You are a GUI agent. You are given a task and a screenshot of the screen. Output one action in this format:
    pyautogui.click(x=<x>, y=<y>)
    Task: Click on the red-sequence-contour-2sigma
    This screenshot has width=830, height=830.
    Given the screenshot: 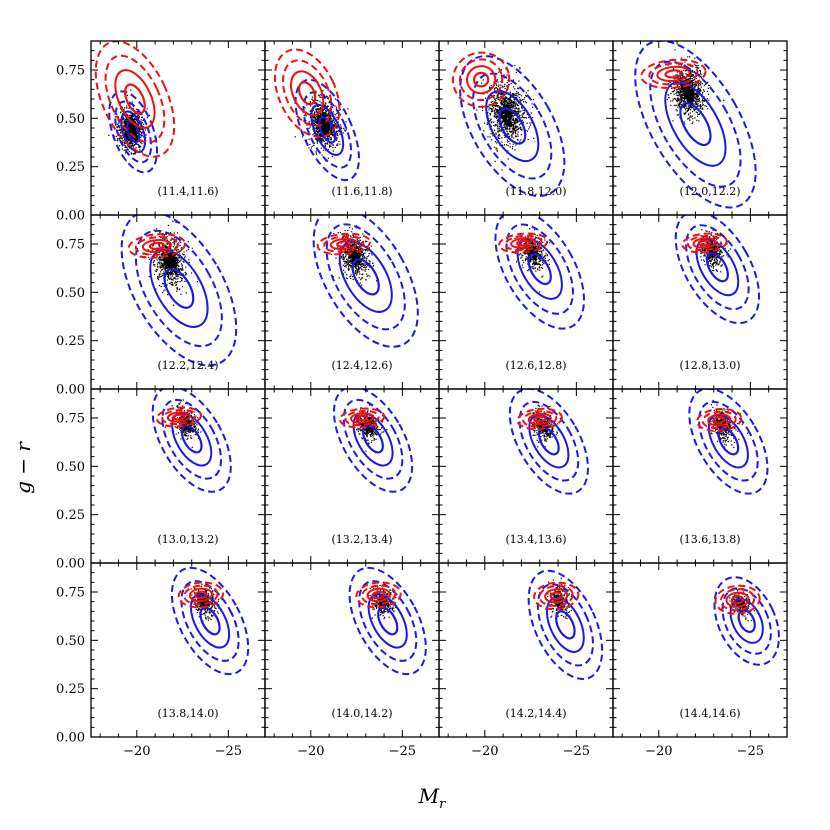 What is the action you would take?
    pyautogui.click(x=307, y=93)
    